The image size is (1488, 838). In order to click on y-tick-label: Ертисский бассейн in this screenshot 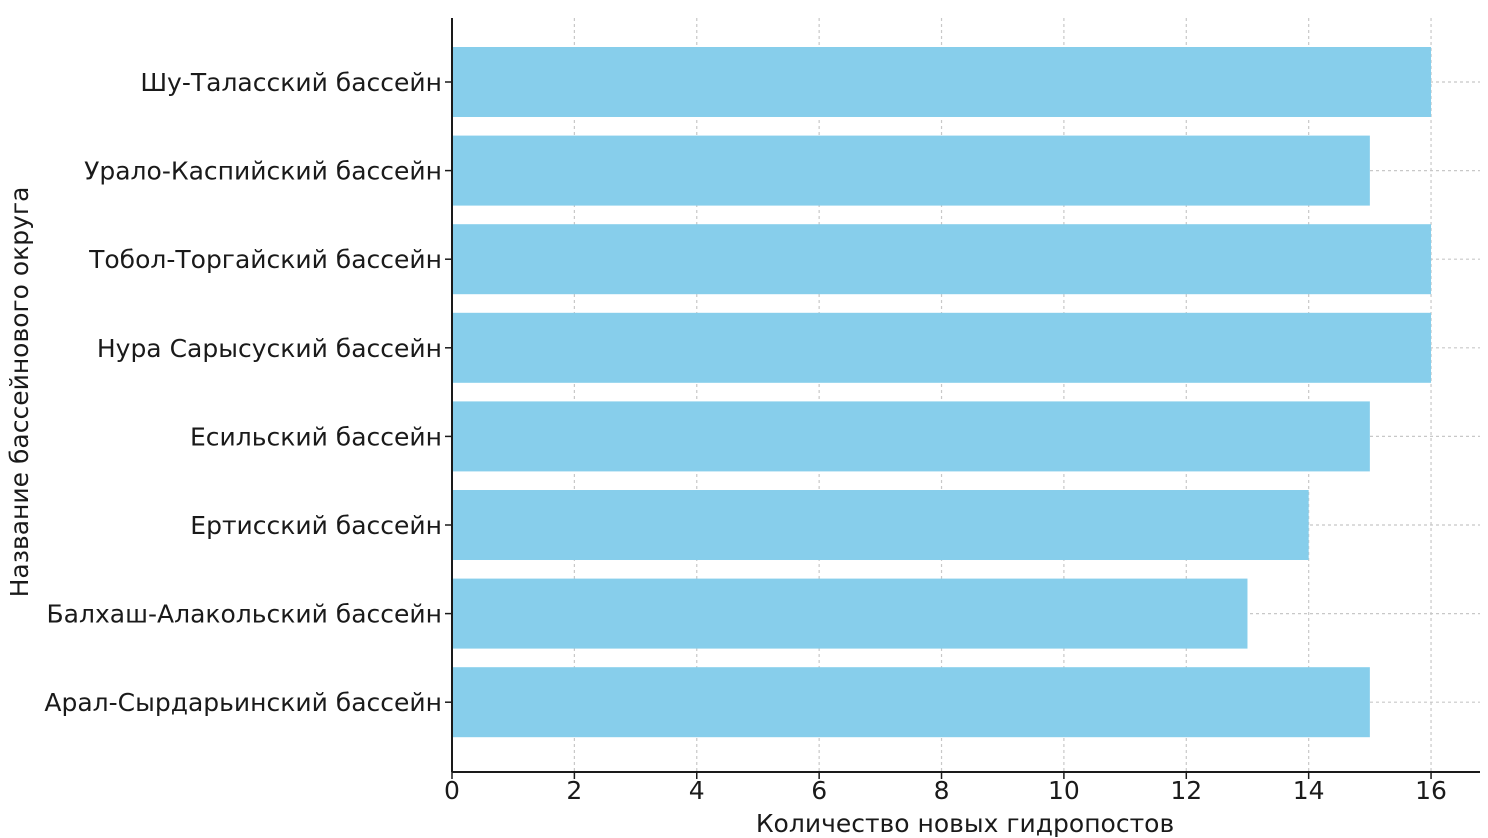, I will do `click(316, 525)`.